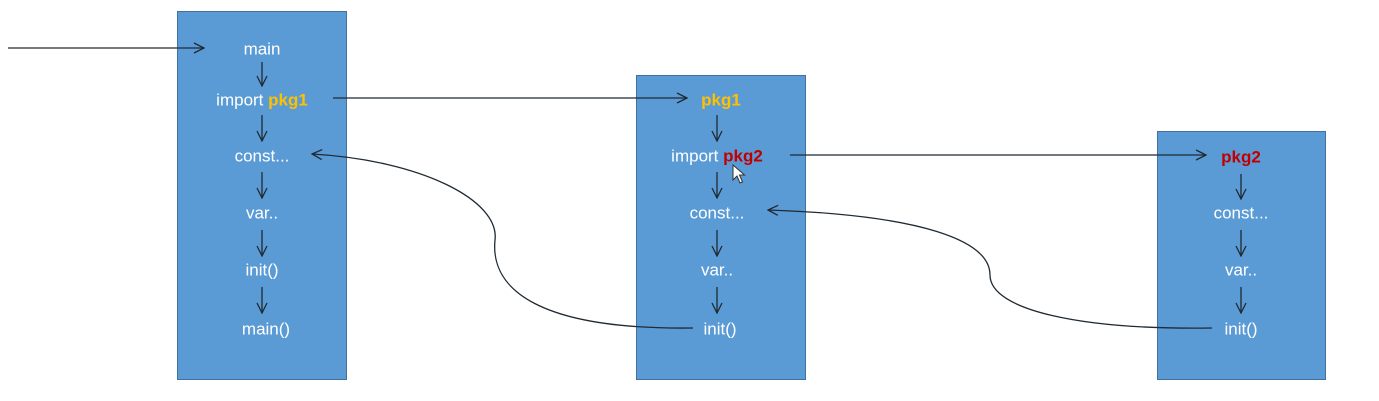  What do you see at coordinates (262, 270) in the screenshot?
I see `main-init-label: init()` at bounding box center [262, 270].